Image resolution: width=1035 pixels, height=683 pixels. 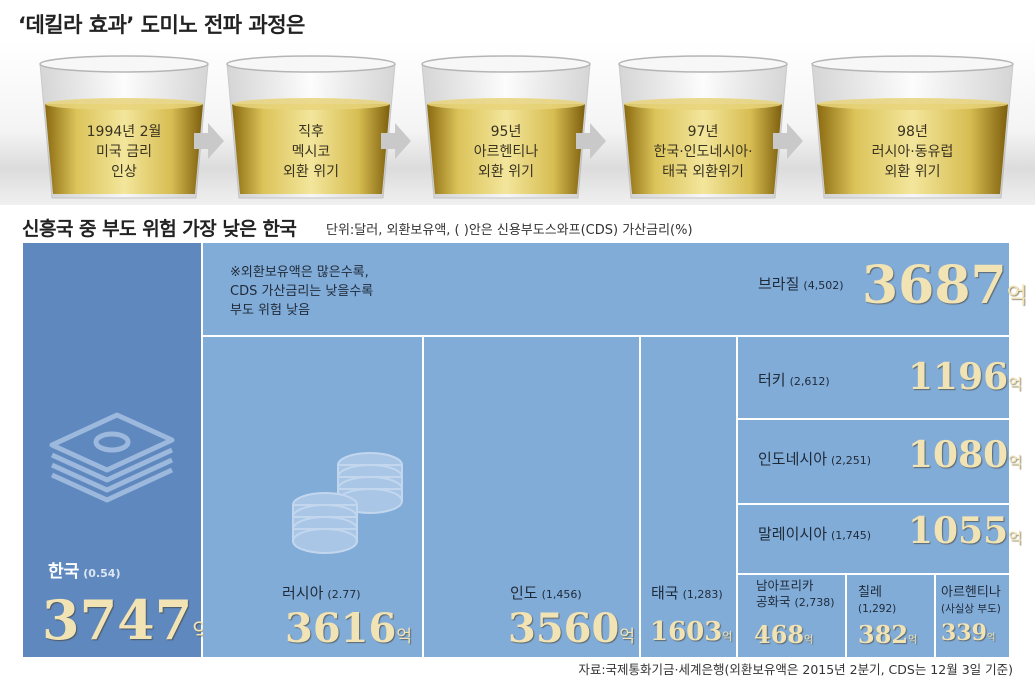 I want to click on glass-label-line: 1994년 2월, so click(x=124, y=132).